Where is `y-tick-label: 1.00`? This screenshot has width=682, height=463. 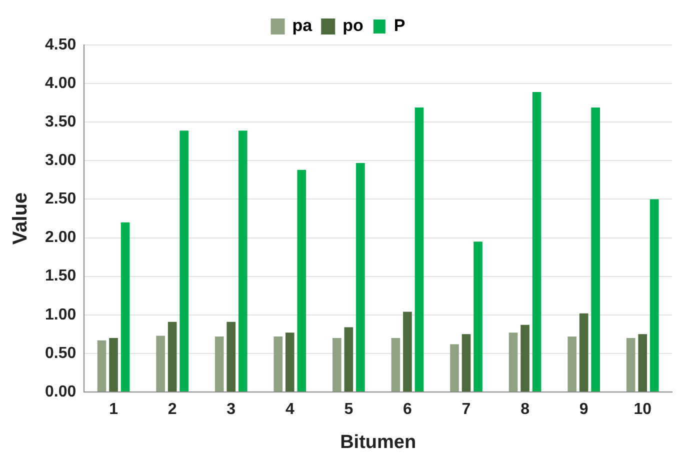 y-tick-label: 1.00 is located at coordinates (60, 315).